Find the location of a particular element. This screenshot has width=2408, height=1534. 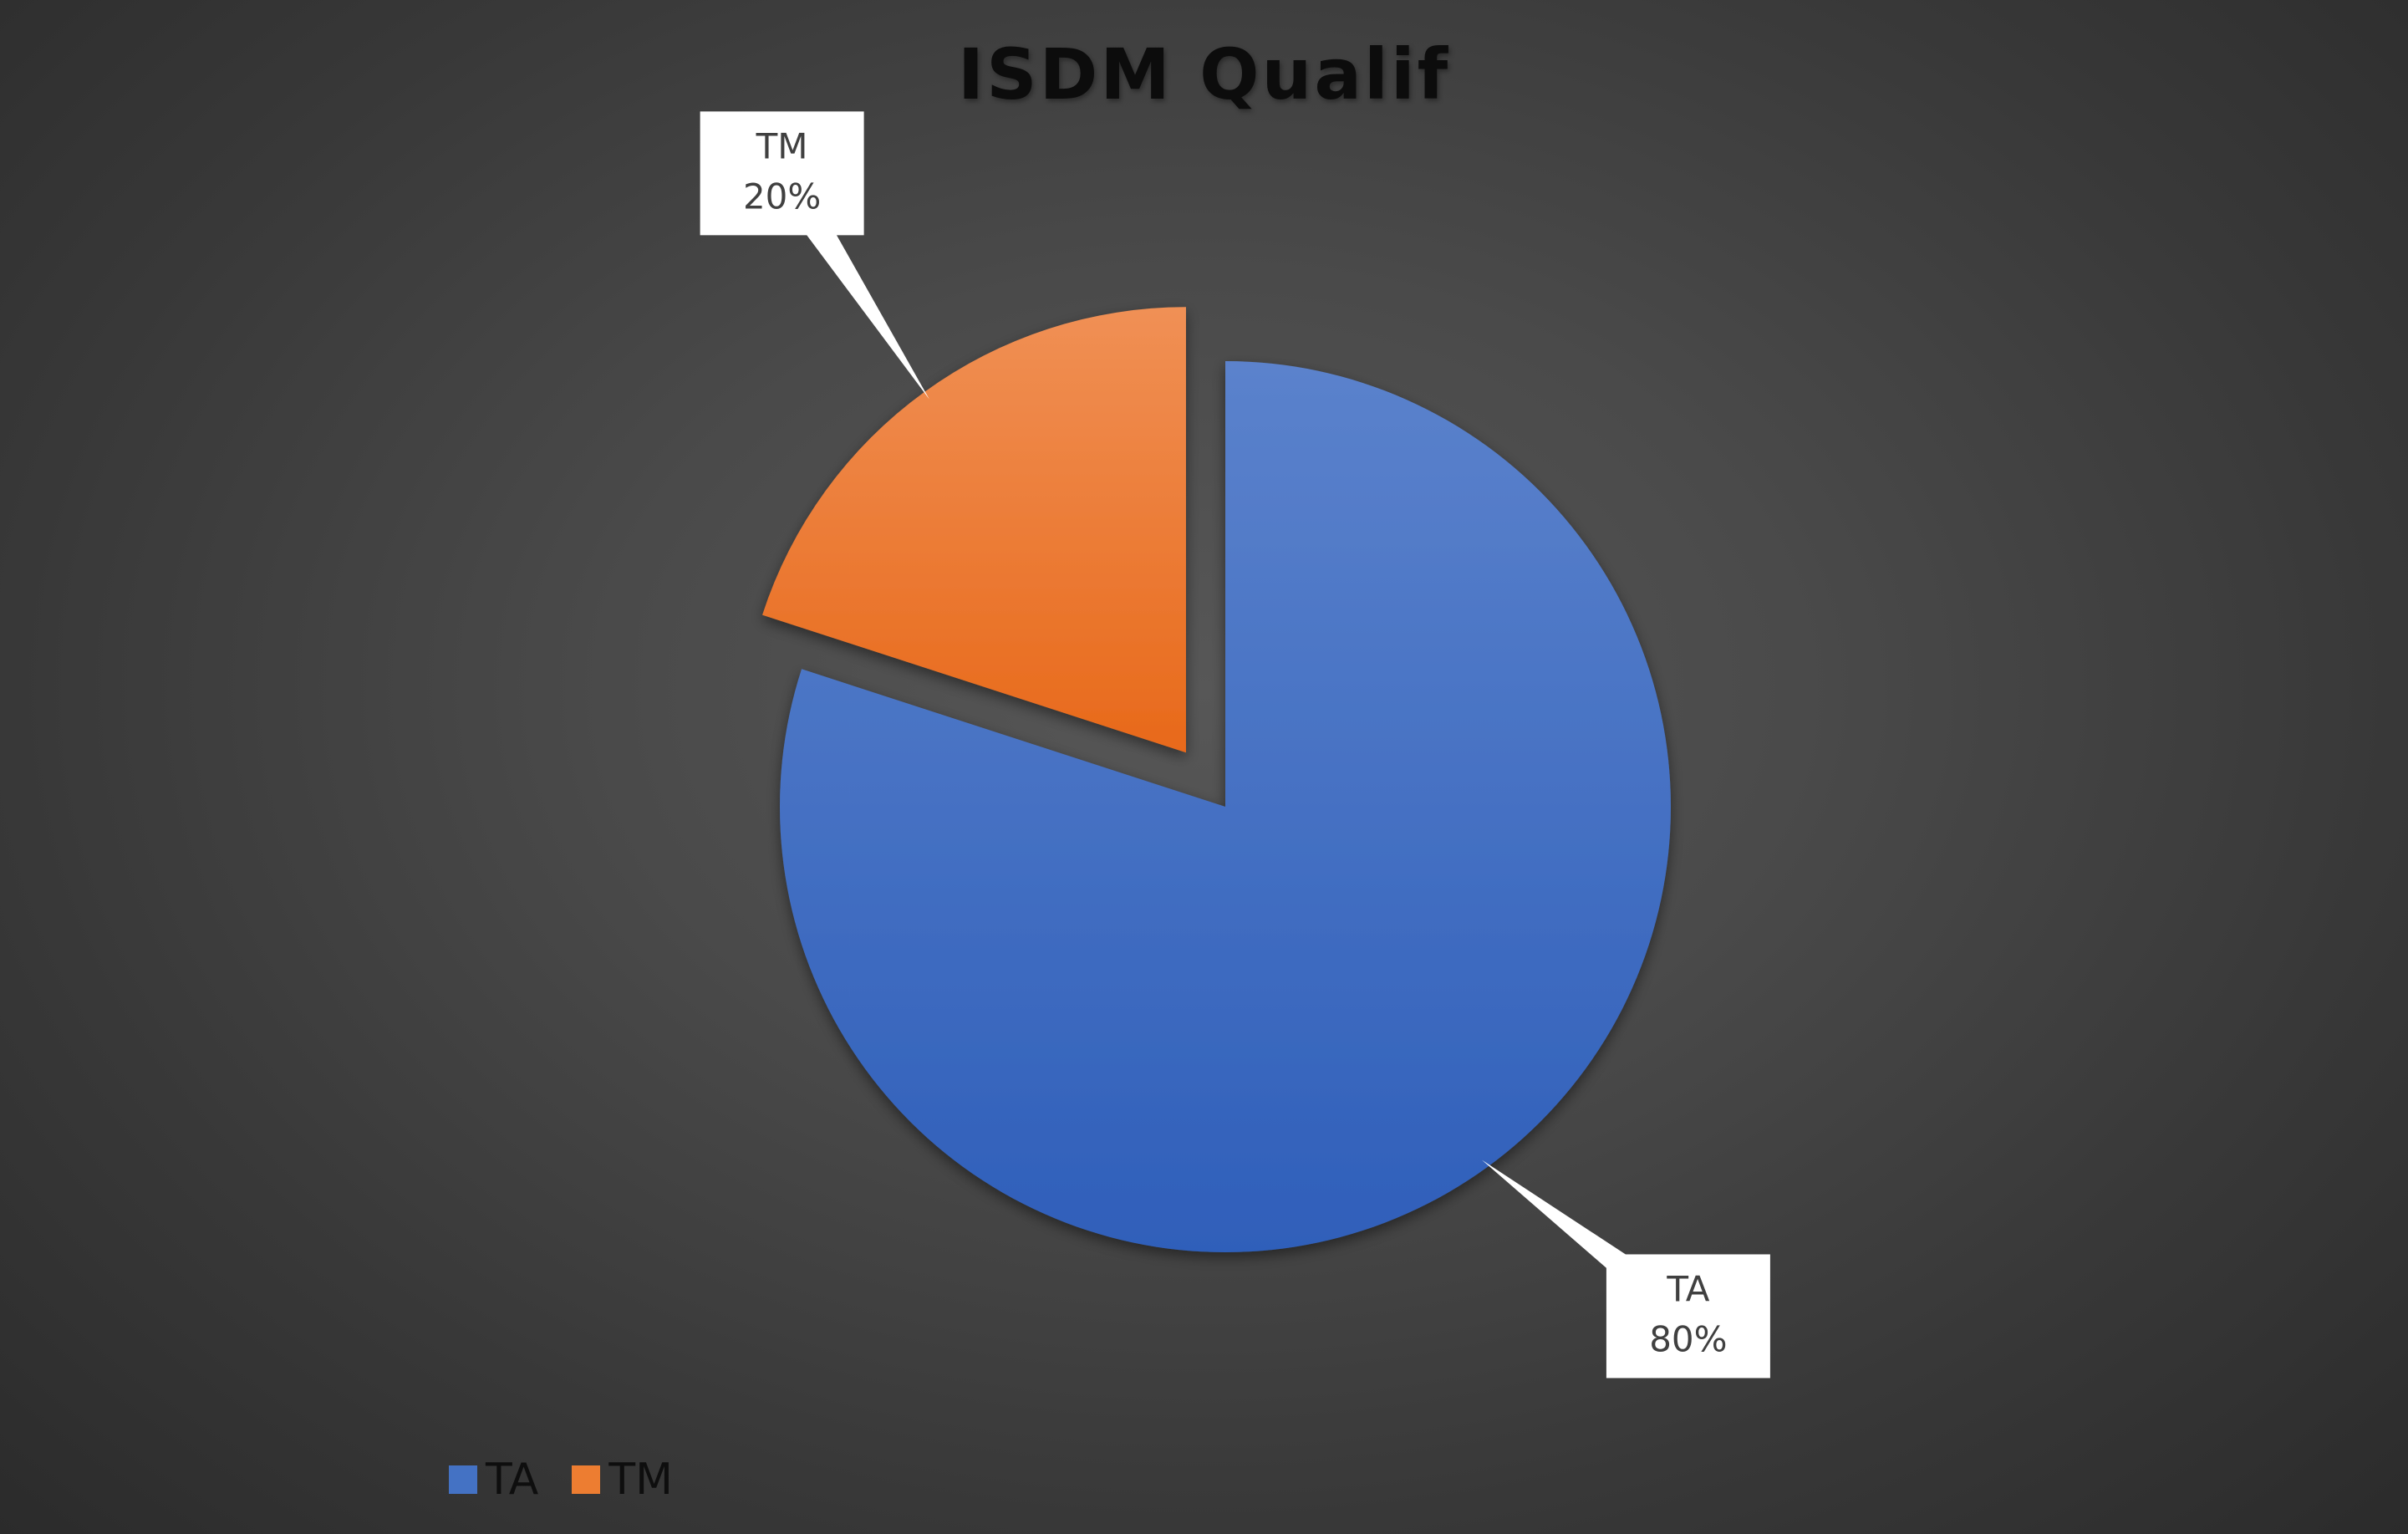

data-label-percent: 80% is located at coordinates (1688, 1338).